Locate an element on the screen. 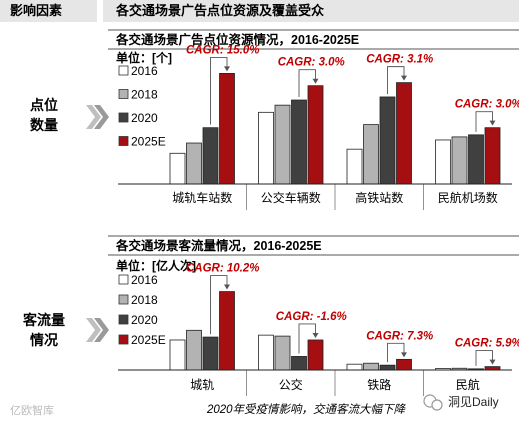  wechat-icon is located at coordinates (433, 402).